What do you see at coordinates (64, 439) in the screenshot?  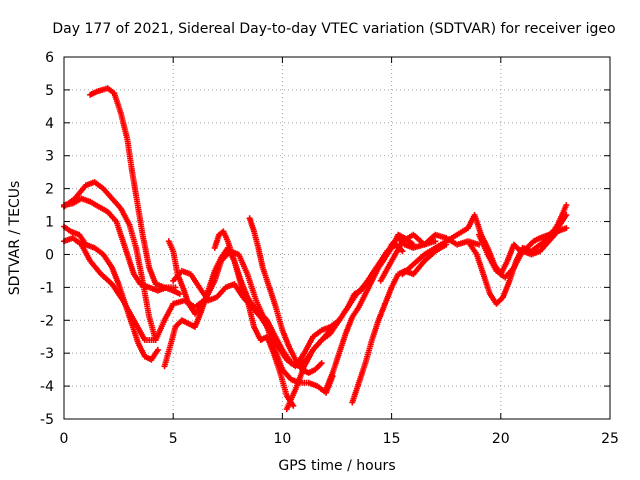 I see `x-tick-label: 0` at bounding box center [64, 439].